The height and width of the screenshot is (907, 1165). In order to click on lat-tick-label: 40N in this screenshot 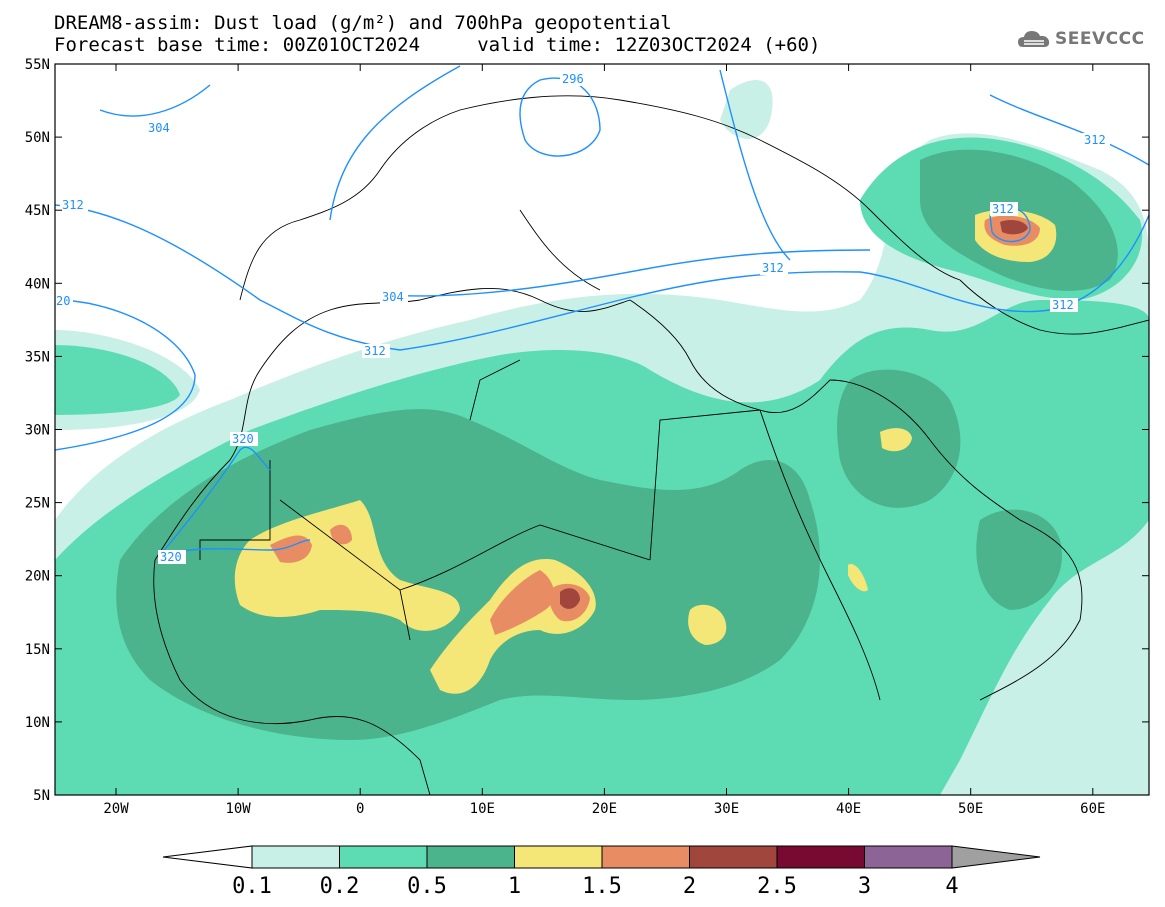, I will do `click(37, 284)`.